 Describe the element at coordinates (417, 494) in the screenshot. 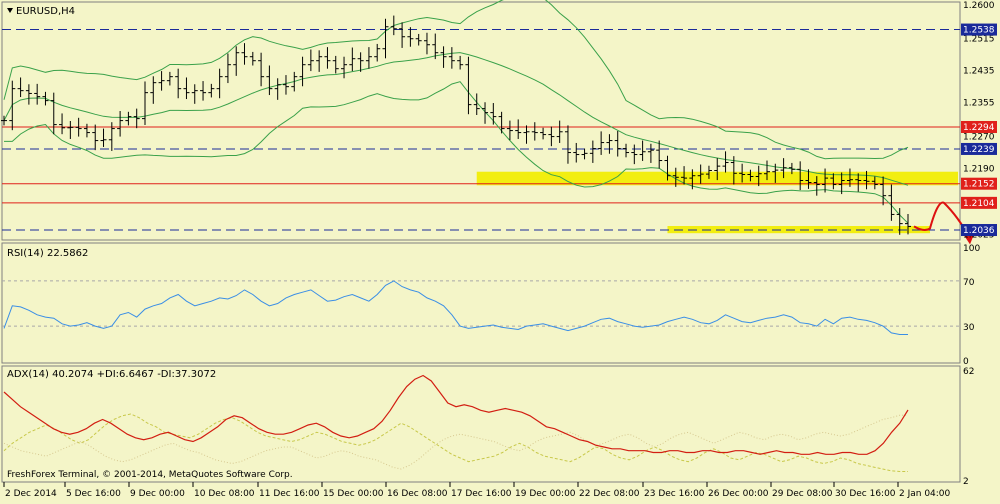

I see `time-tick-label: 16 Dec 08:00` at that location.